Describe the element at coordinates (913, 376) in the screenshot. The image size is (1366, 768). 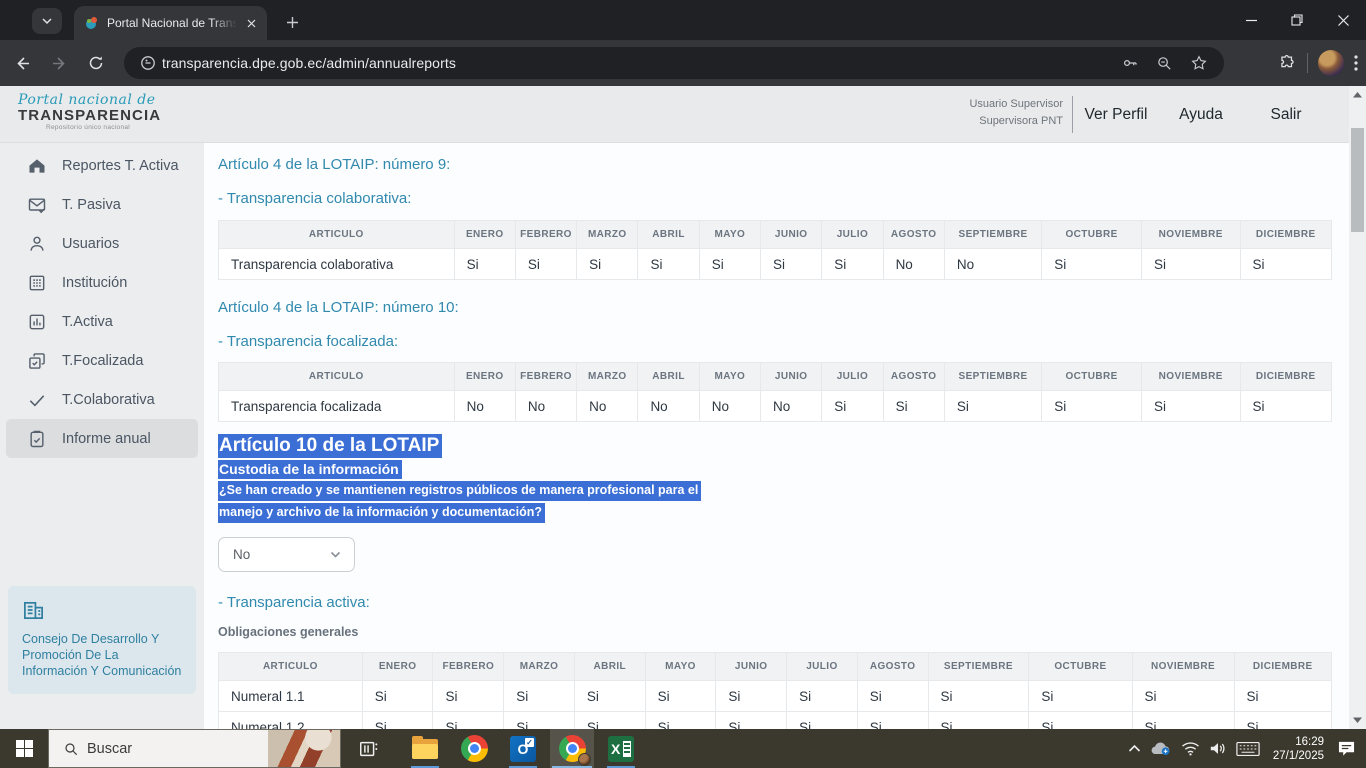
I see `column-header-month: AGOSTO` at that location.